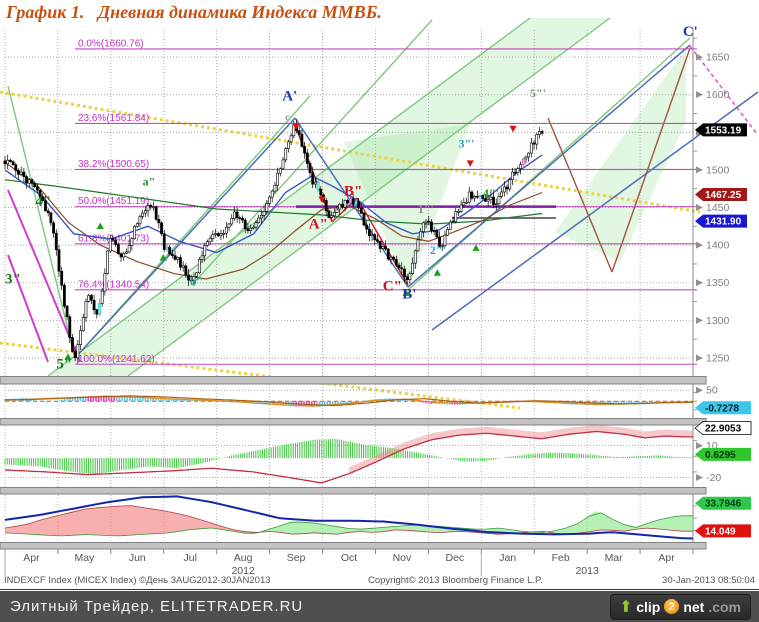 Image resolution: width=759 pixels, height=622 pixels. What do you see at coordinates (438, 250) in the screenshot?
I see `svg-text: 2"'` at bounding box center [438, 250].